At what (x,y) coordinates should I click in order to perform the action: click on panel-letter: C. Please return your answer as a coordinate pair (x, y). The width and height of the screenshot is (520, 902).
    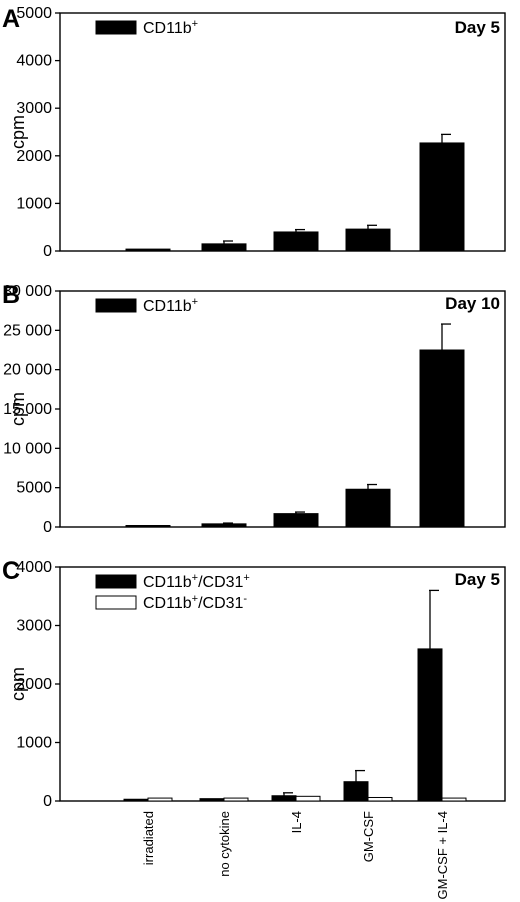
    Looking at the image, I should click on (11, 571).